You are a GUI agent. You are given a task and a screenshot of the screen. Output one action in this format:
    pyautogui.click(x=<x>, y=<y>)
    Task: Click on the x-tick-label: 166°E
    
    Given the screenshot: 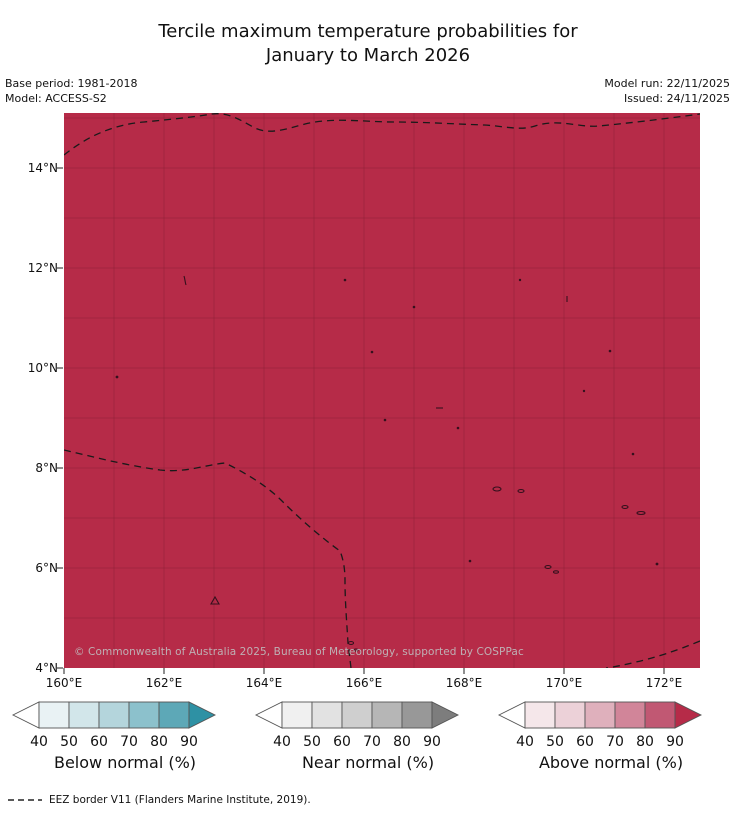 What is the action you would take?
    pyautogui.click(x=364, y=683)
    